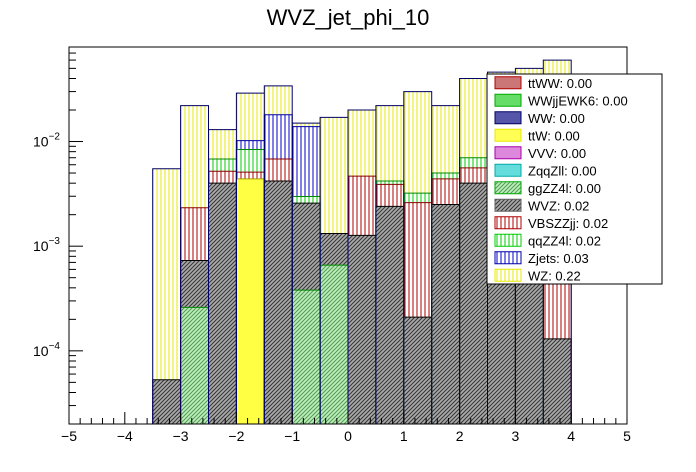 This screenshot has width=696, height=472. Describe the element at coordinates (460, 436) in the screenshot. I see `x-tick-label: 2` at that location.